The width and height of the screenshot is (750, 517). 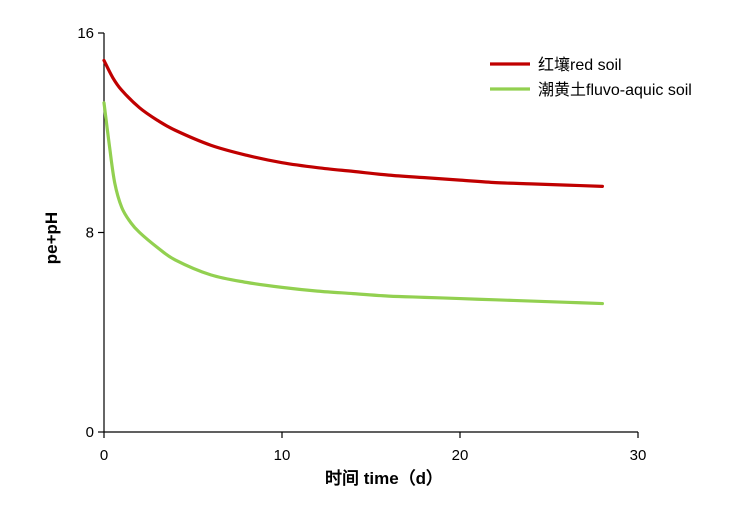 What do you see at coordinates (460, 455) in the screenshot?
I see `x-tick-label: 20` at bounding box center [460, 455].